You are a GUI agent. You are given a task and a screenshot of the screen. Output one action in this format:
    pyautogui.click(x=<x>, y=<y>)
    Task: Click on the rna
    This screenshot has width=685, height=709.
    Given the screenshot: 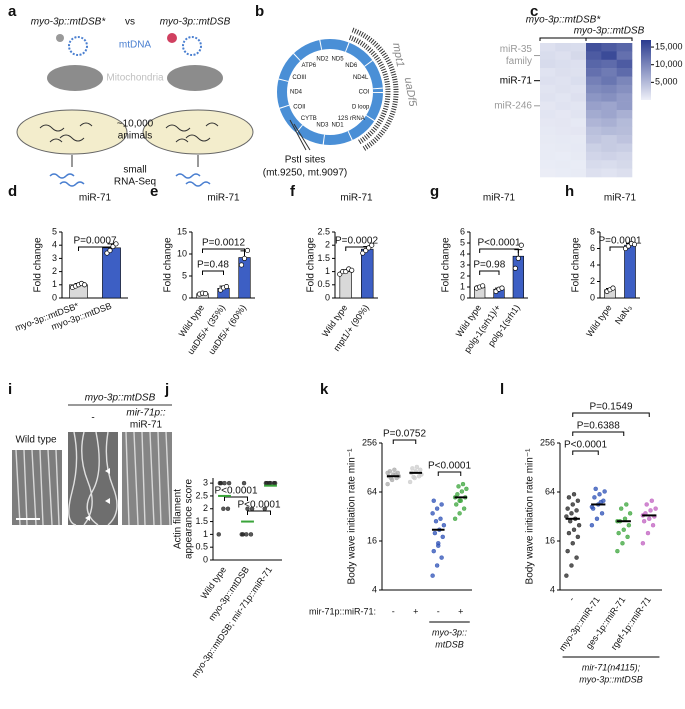 What is the action you would take?
    pyautogui.click(x=130, y=180)
    